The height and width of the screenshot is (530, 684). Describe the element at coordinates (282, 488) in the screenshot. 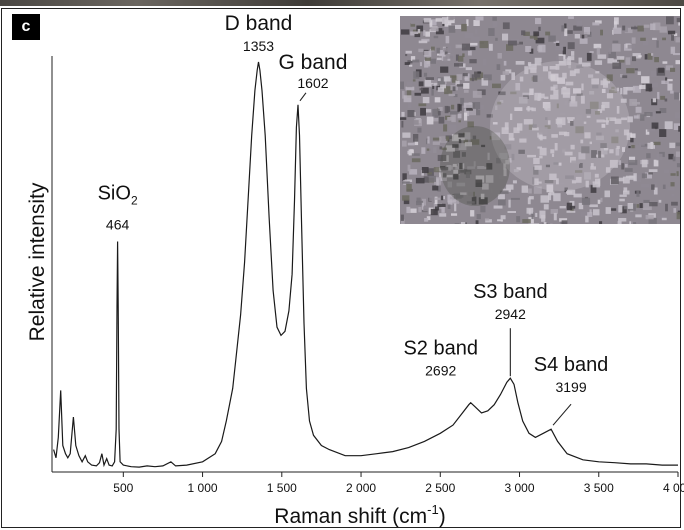

I see `x-tick-label: 1 500` at that location.